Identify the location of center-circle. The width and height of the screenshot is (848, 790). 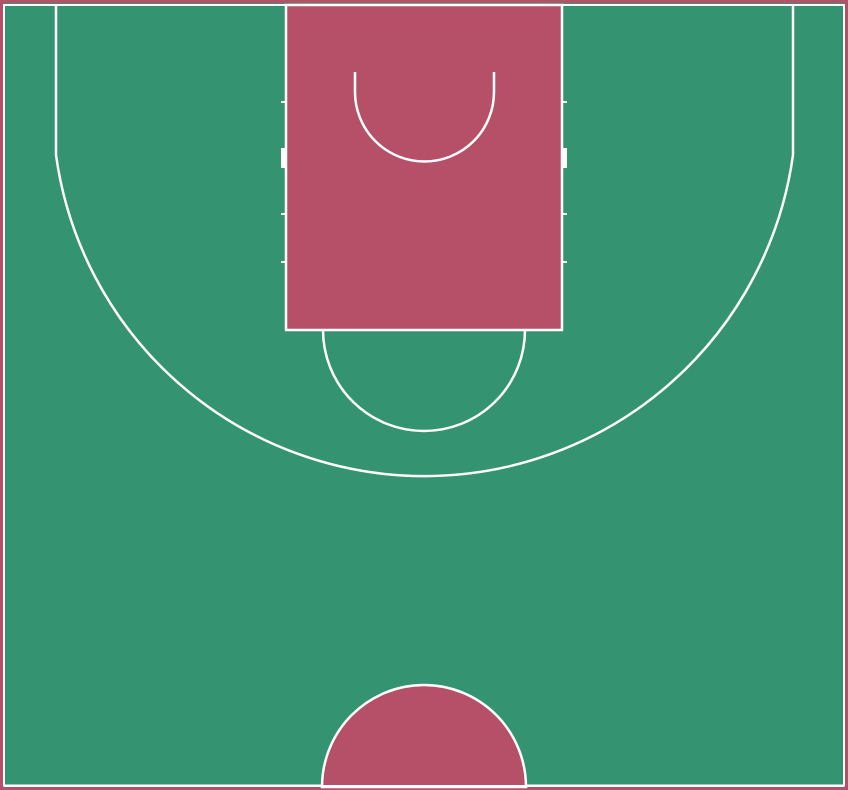
(424, 736).